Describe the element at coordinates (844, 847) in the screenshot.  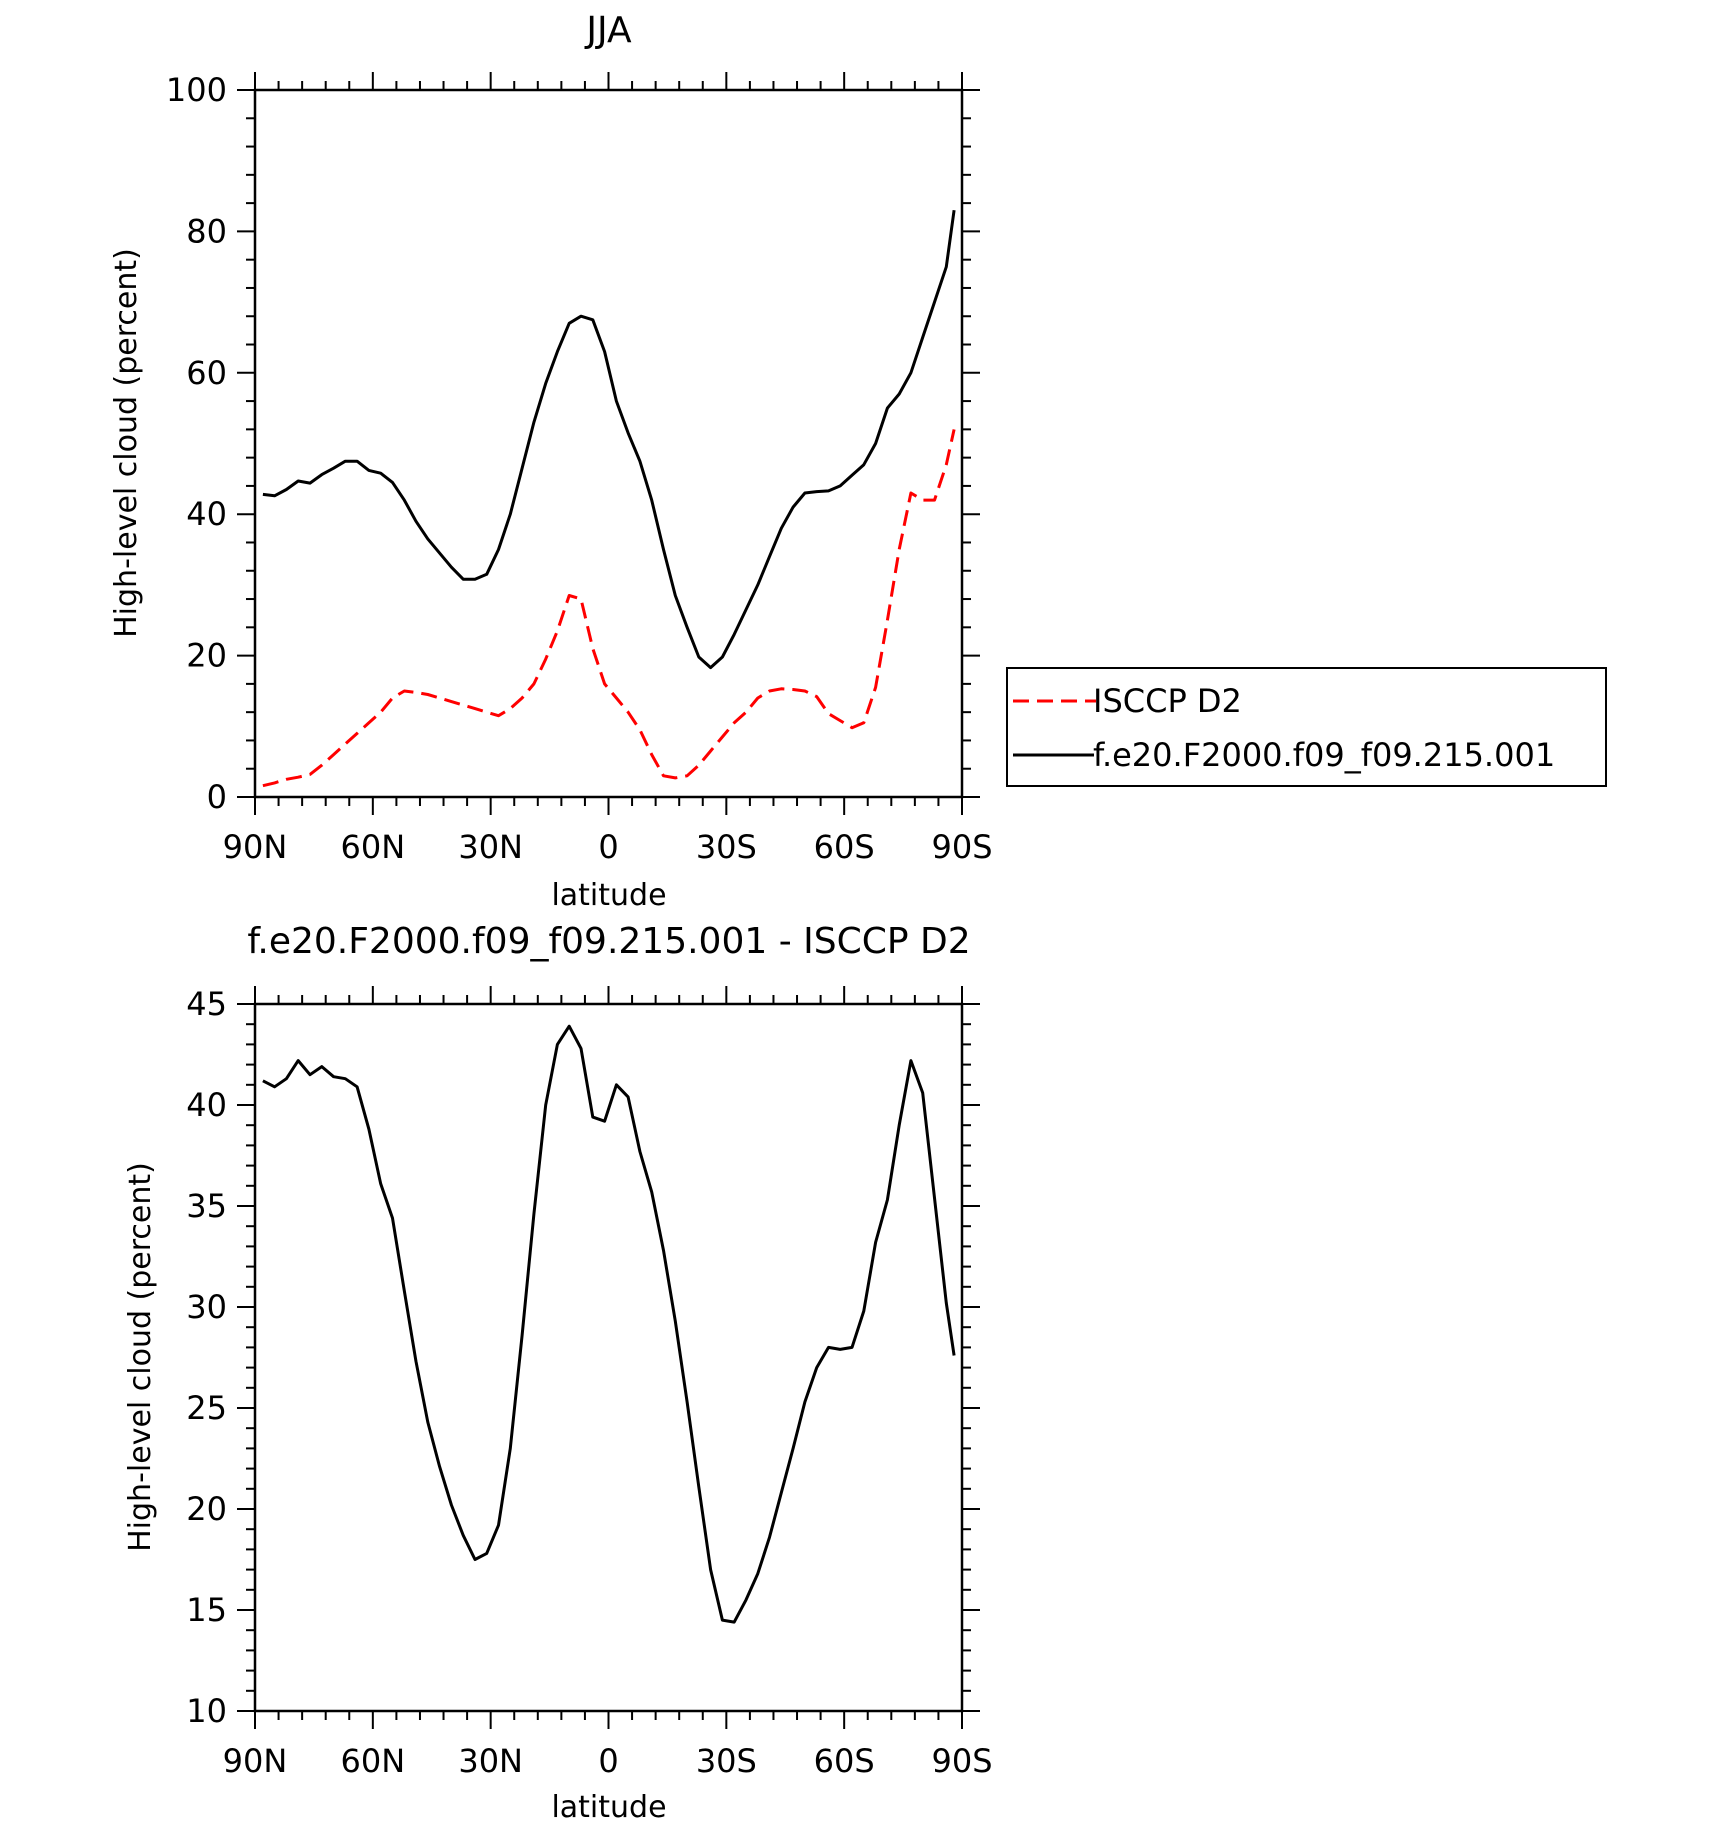
I see `top-x-tick-label: 60S` at that location.